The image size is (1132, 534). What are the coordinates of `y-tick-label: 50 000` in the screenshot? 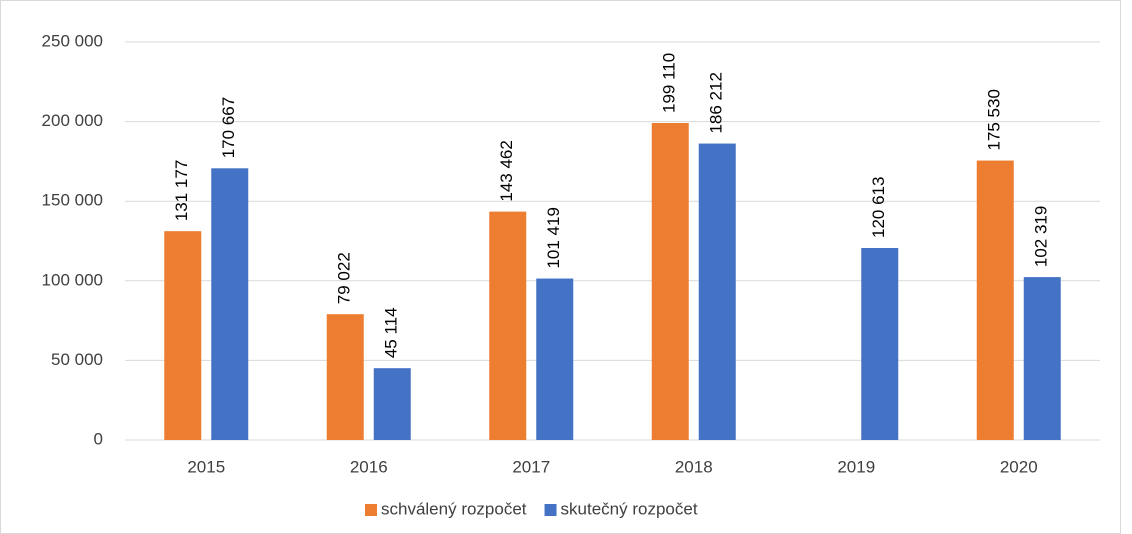 It's located at (77, 359).